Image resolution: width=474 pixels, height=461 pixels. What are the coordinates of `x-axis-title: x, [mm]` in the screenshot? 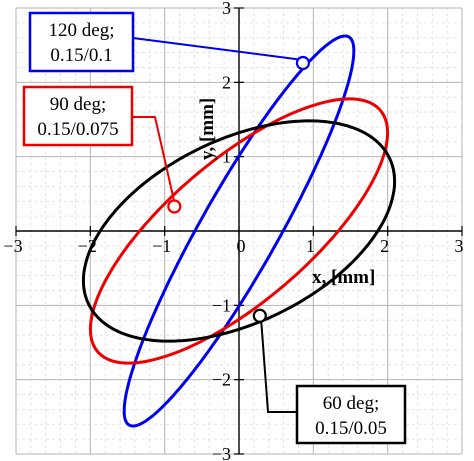 It's located at (343, 277).